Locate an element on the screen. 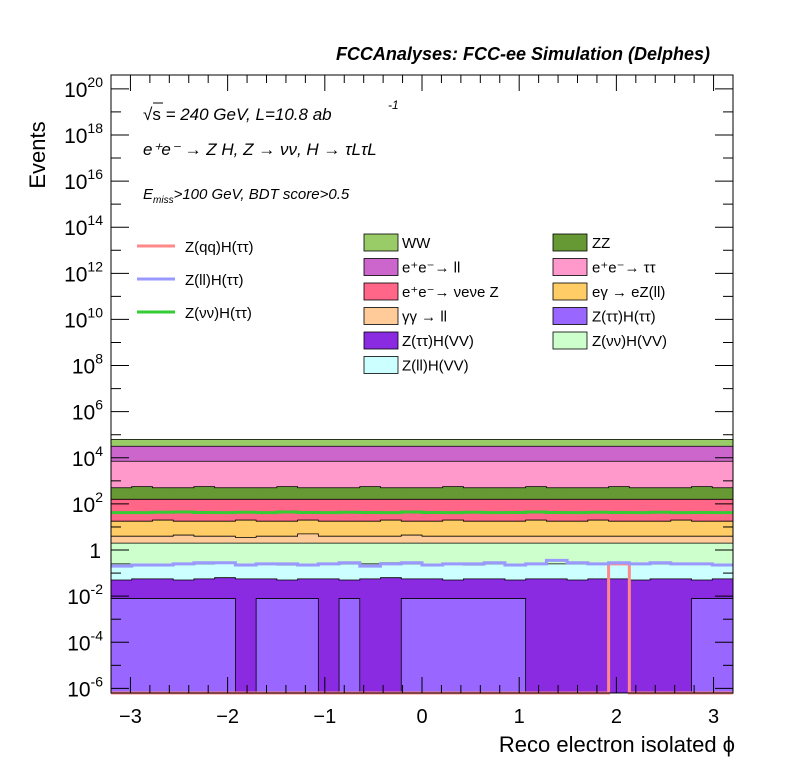 This screenshot has height=772, width=796. lumi-exponent: -1 is located at coordinates (393, 105).